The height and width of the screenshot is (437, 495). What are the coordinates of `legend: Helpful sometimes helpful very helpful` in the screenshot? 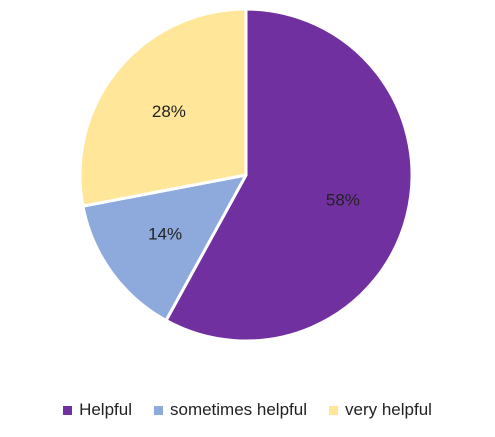 It's located at (247, 410).